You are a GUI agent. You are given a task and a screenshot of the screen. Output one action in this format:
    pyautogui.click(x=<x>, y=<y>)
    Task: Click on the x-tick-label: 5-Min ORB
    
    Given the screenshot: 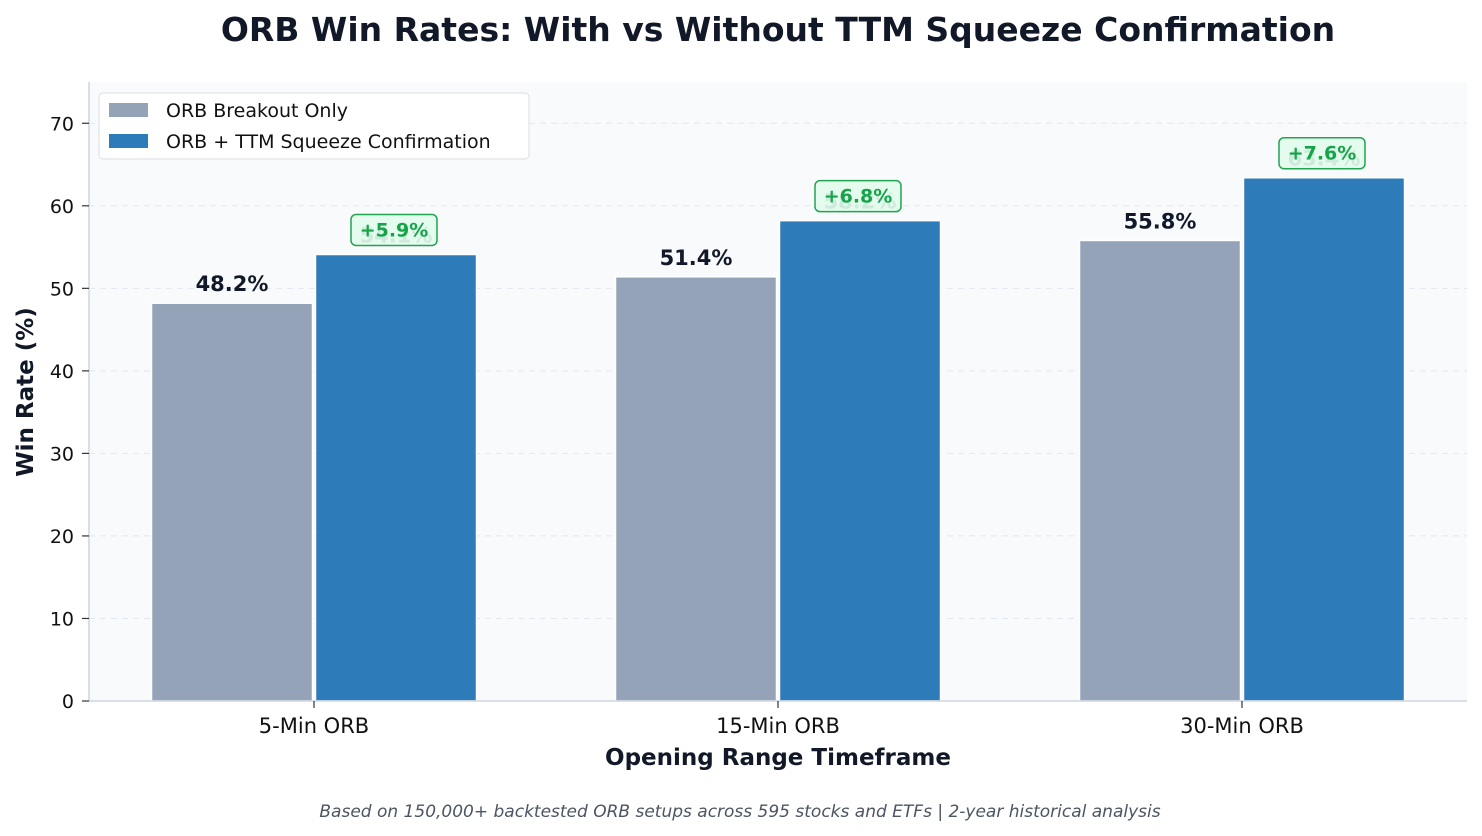 What is the action you would take?
    pyautogui.click(x=314, y=726)
    